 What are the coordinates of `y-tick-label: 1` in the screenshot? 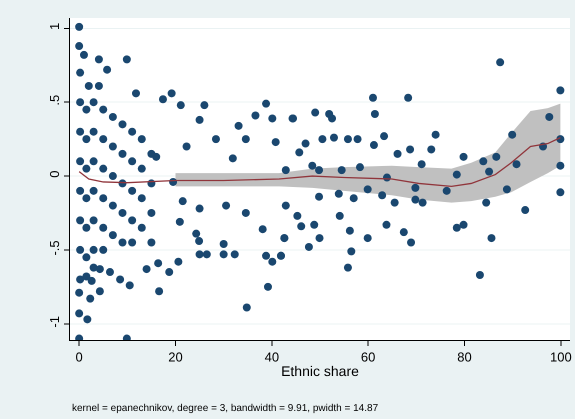 It's located at (54, 26).